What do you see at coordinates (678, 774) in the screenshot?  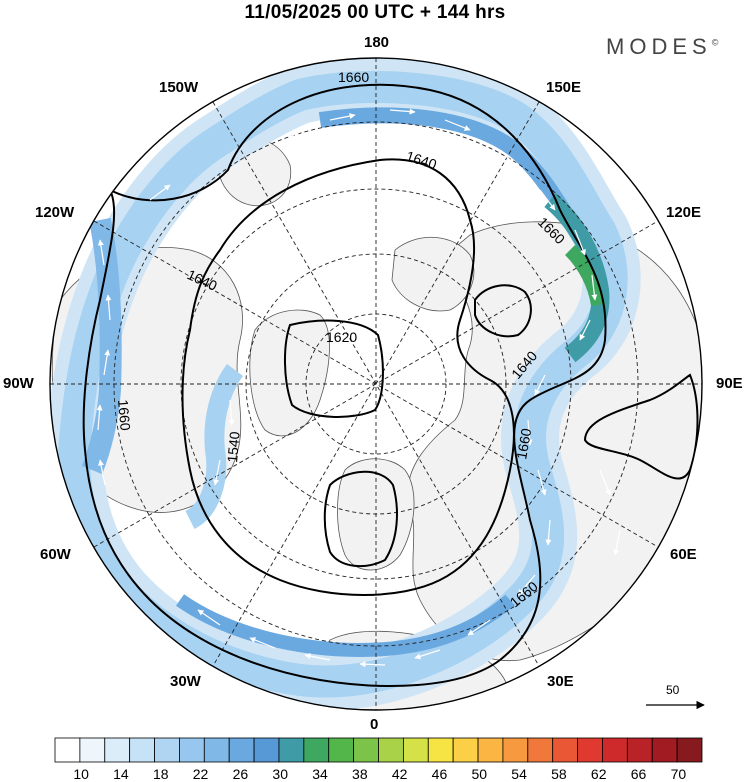 I see `colorbar-tick-label: 70` at bounding box center [678, 774].